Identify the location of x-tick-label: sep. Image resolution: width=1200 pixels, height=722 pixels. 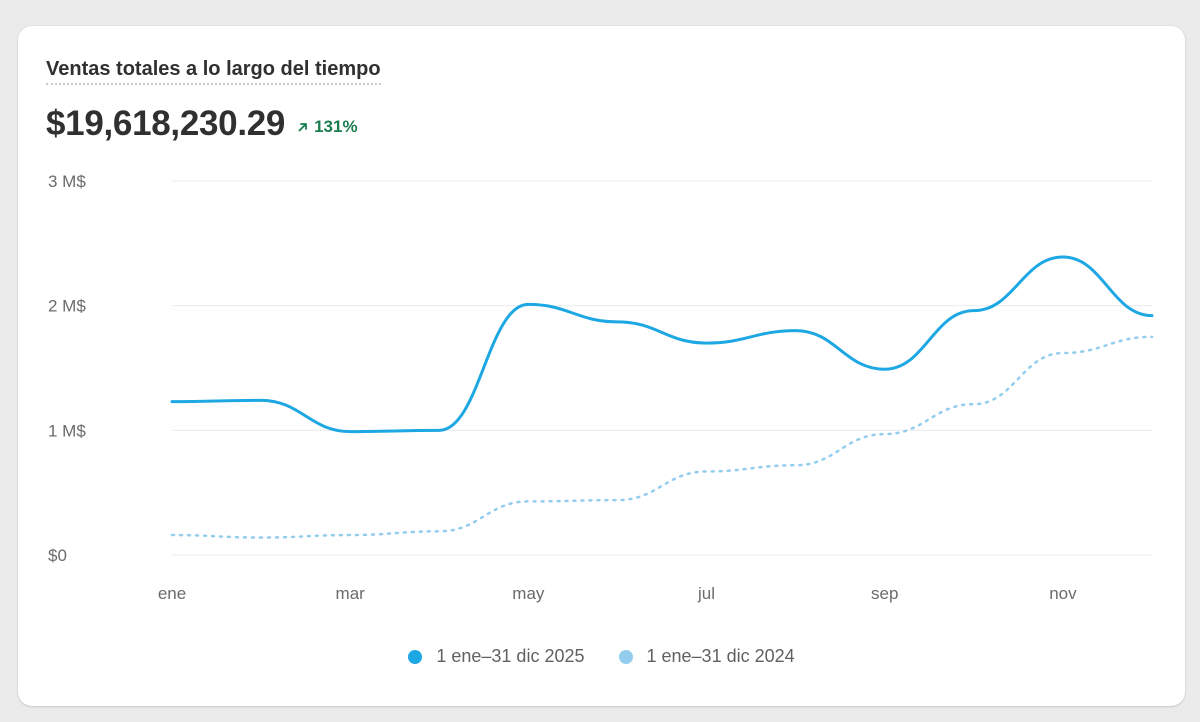
(884, 593).